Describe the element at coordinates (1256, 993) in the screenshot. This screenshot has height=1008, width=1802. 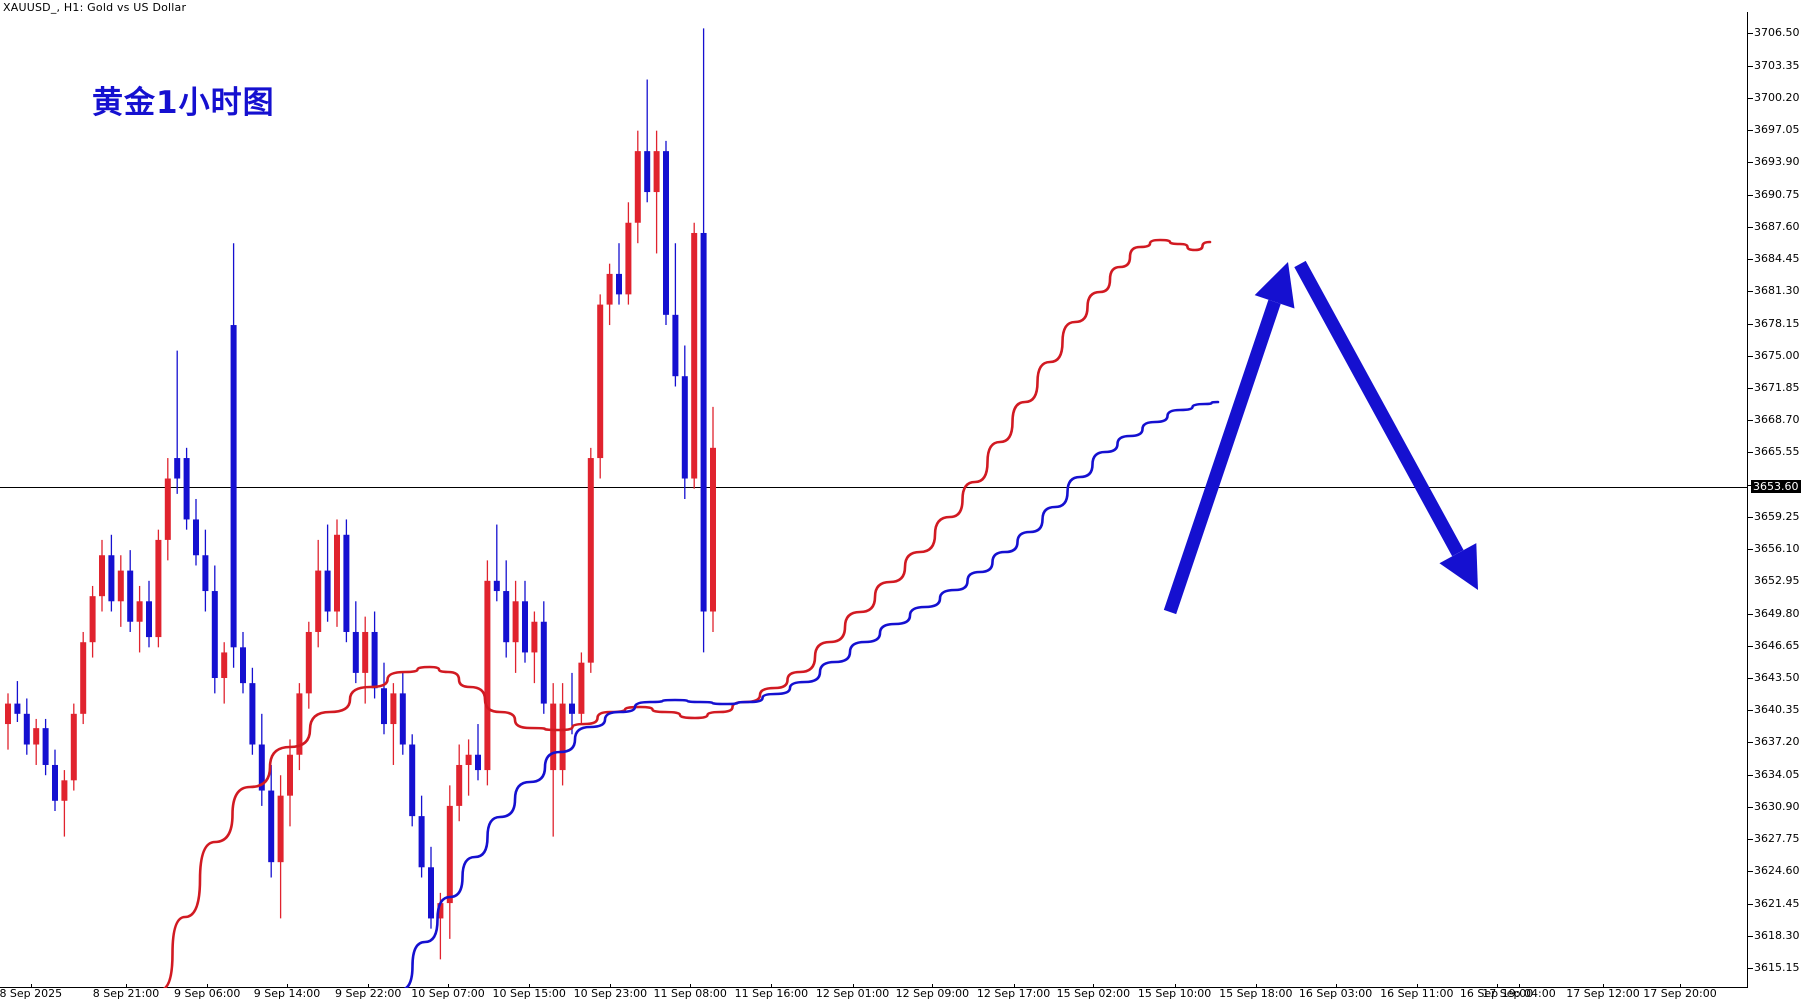
I see `time-axis-label: 15 Sep 18:00` at that location.